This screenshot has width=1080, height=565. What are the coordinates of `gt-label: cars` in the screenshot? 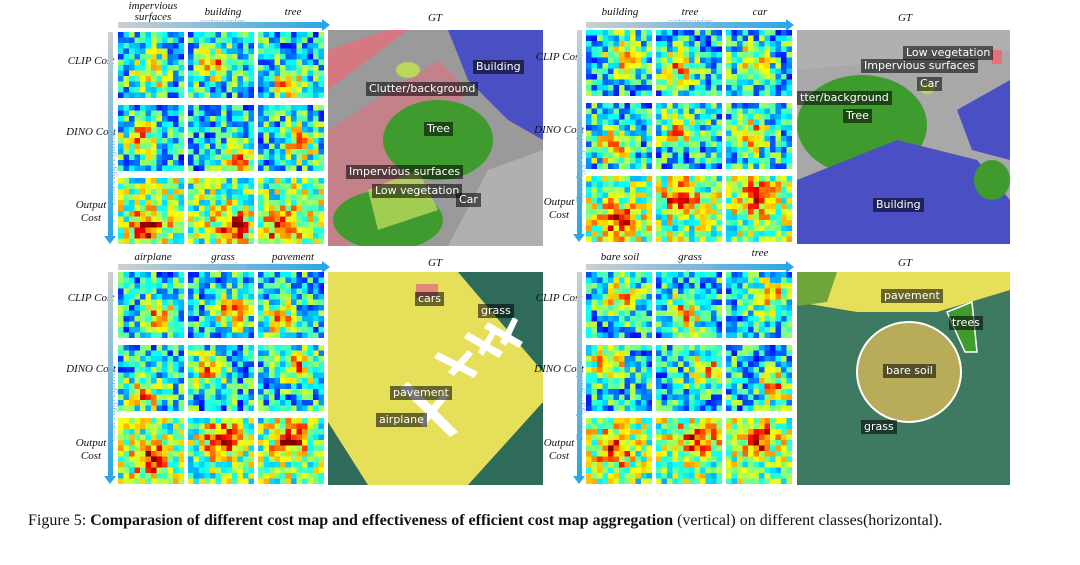 It's located at (430, 299).